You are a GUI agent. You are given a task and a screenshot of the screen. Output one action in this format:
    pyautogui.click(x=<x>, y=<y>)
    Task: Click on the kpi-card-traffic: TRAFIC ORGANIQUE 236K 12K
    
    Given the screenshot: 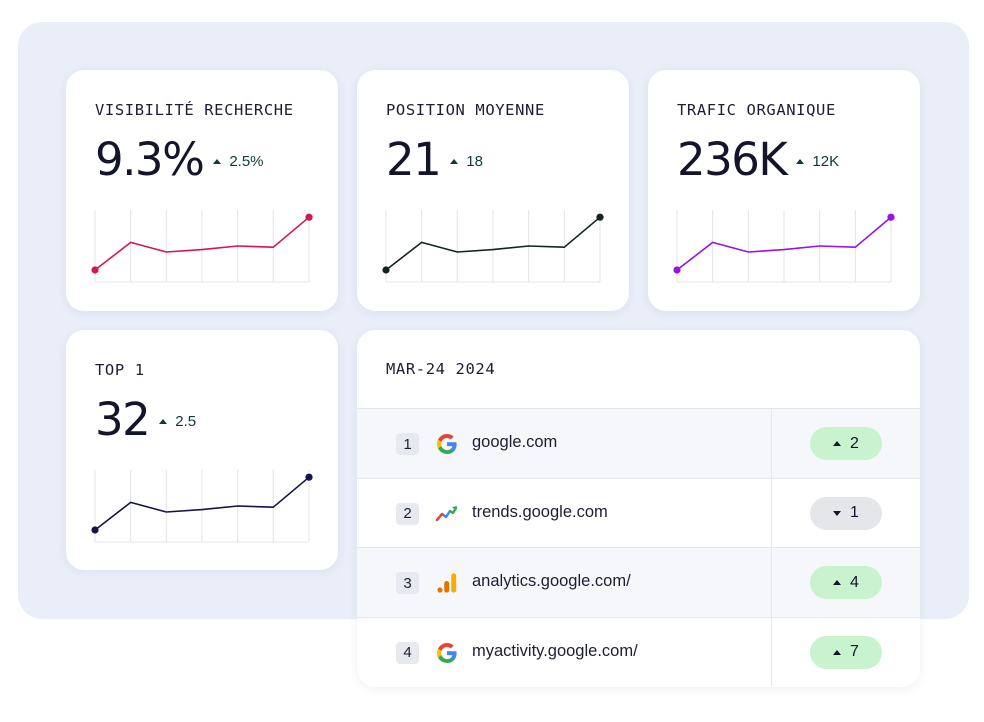 What is the action you would take?
    pyautogui.click(x=784, y=190)
    